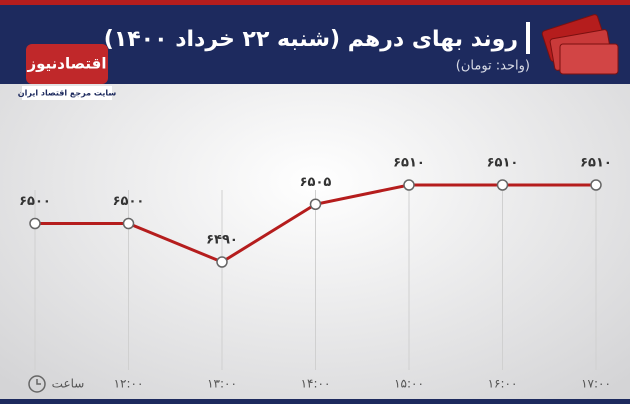  What do you see at coordinates (37, 384) in the screenshot?
I see `clock-icon` at bounding box center [37, 384].